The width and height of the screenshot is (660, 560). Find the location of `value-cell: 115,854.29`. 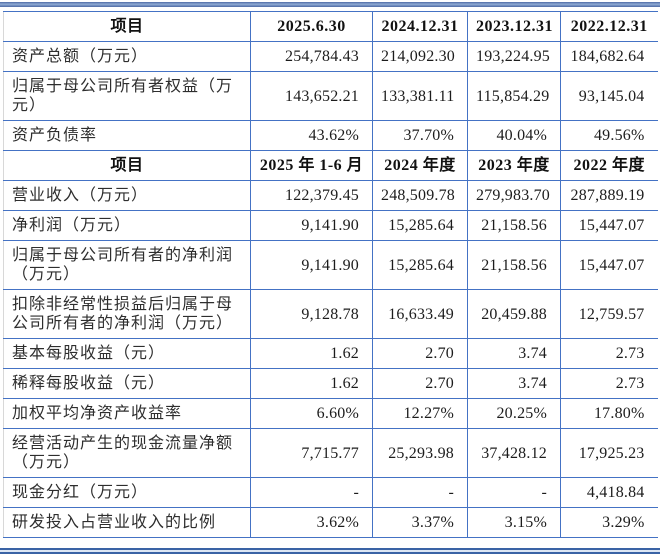

value-cell: 115,854.29 is located at coordinates (514, 96).